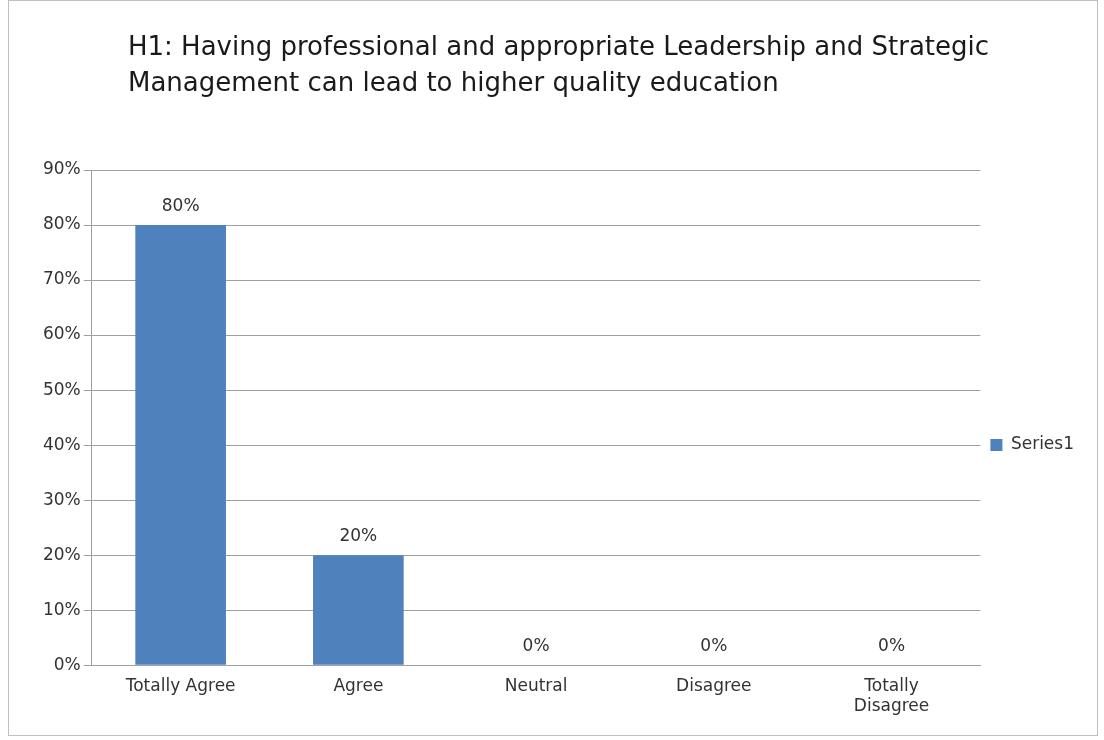 This screenshot has height=740, width=1104. What do you see at coordinates (536, 684) in the screenshot?
I see `x-tick-label: Neutral` at bounding box center [536, 684].